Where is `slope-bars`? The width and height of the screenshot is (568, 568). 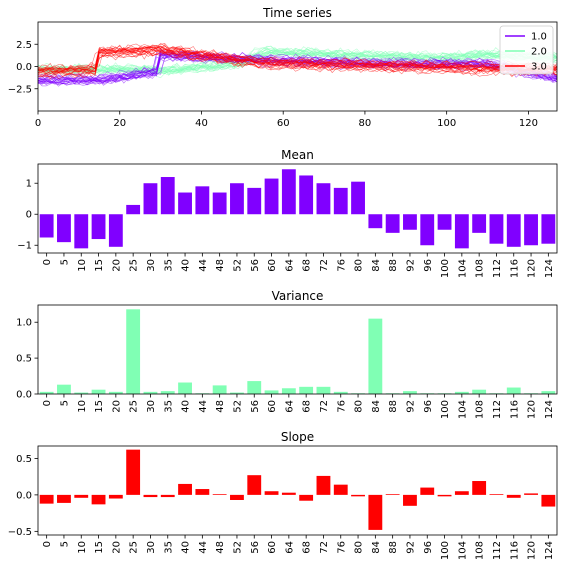 slope-bars is located at coordinates (297, 489).